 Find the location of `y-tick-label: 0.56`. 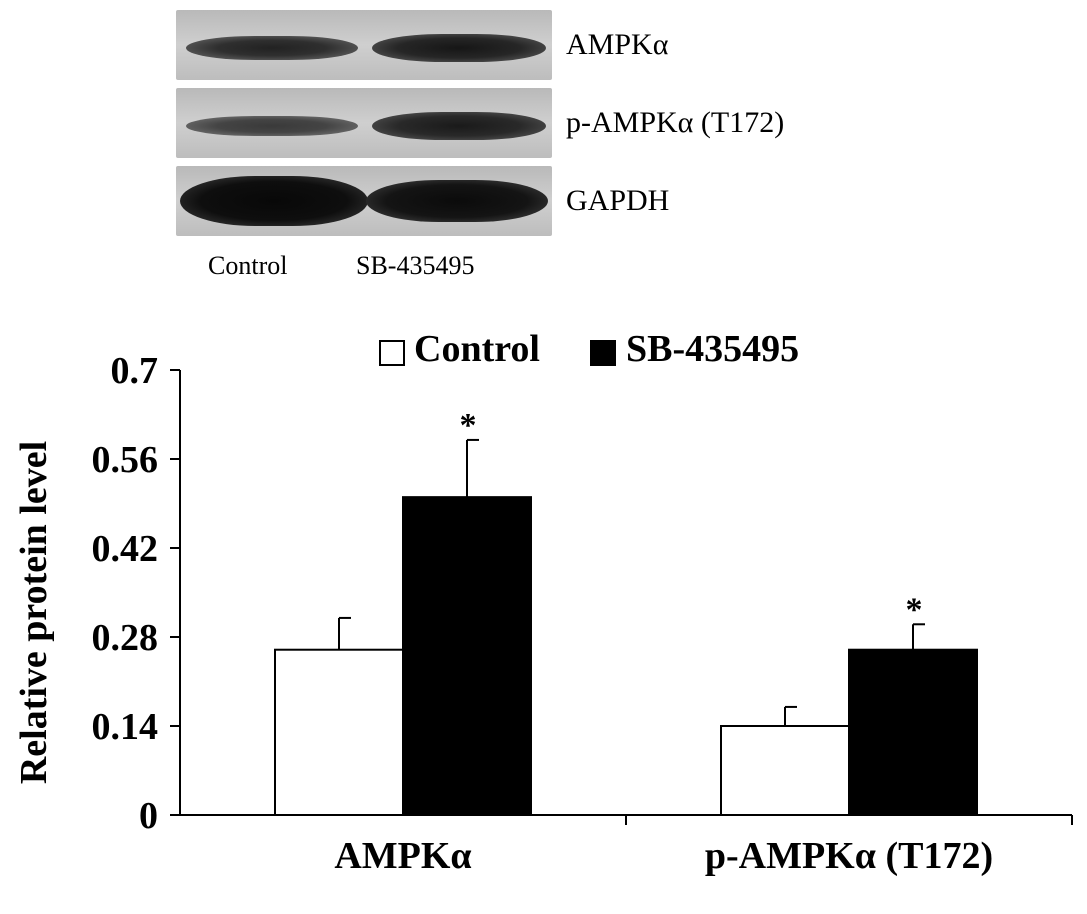

y-tick-label: 0.56 is located at coordinates (125, 460).